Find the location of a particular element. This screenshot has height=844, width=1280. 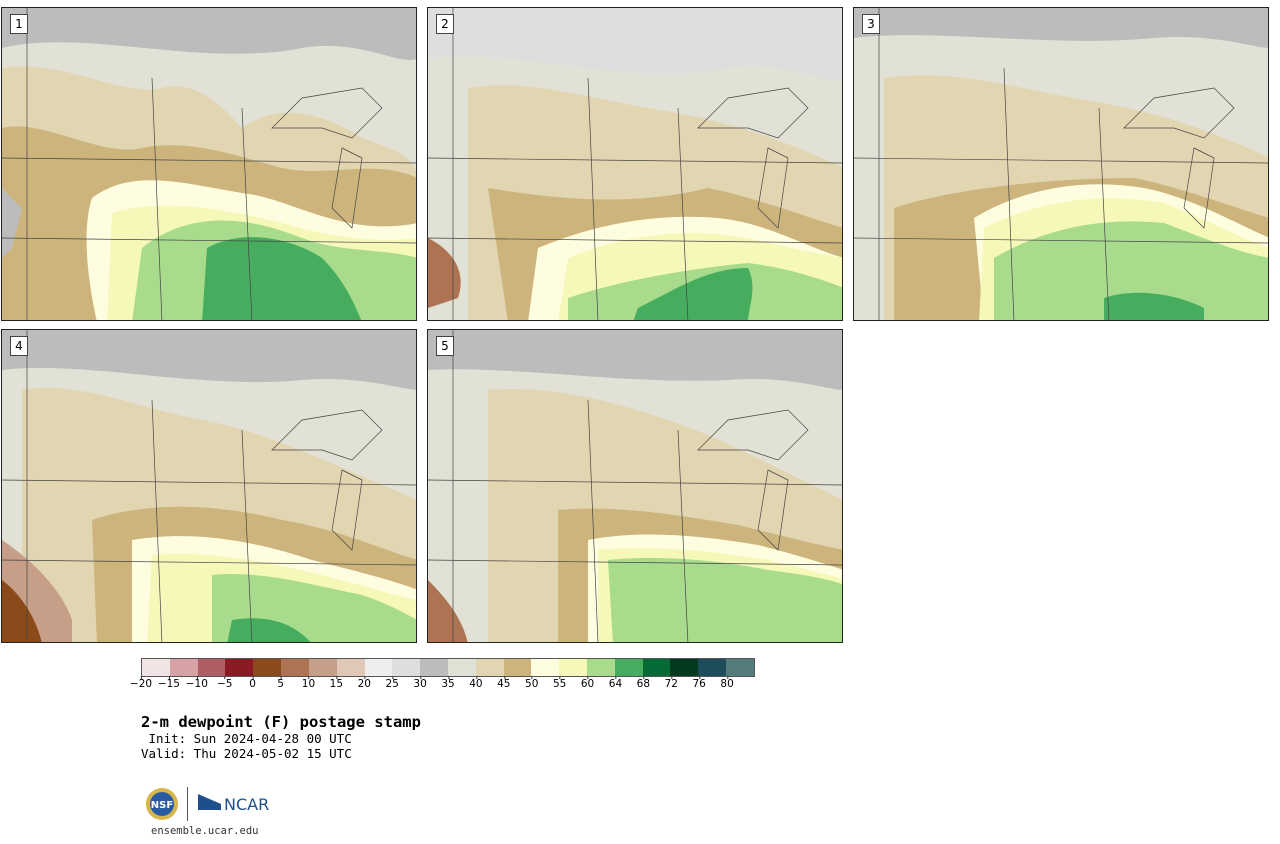

colorbar-tick-label: 68 is located at coordinates (643, 683).